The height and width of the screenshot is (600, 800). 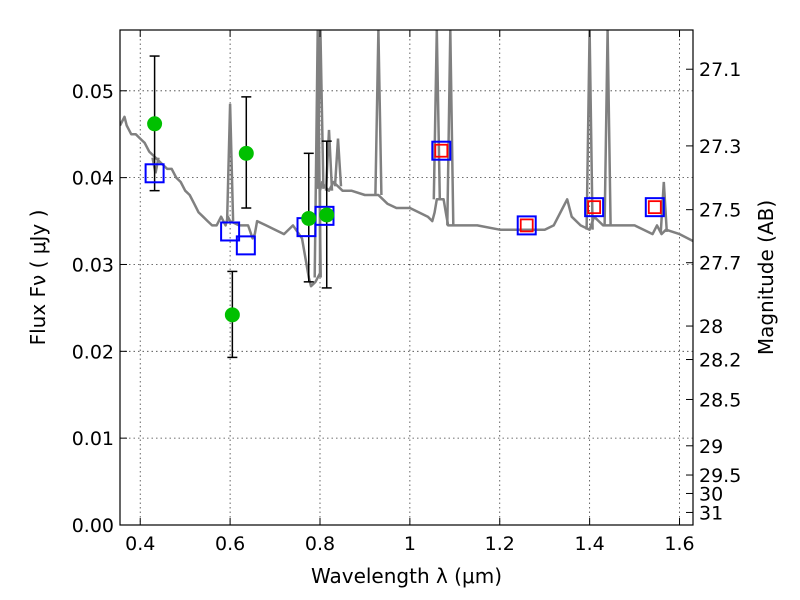 I want to click on y2-tick-label: 27.7, so click(x=720, y=264).